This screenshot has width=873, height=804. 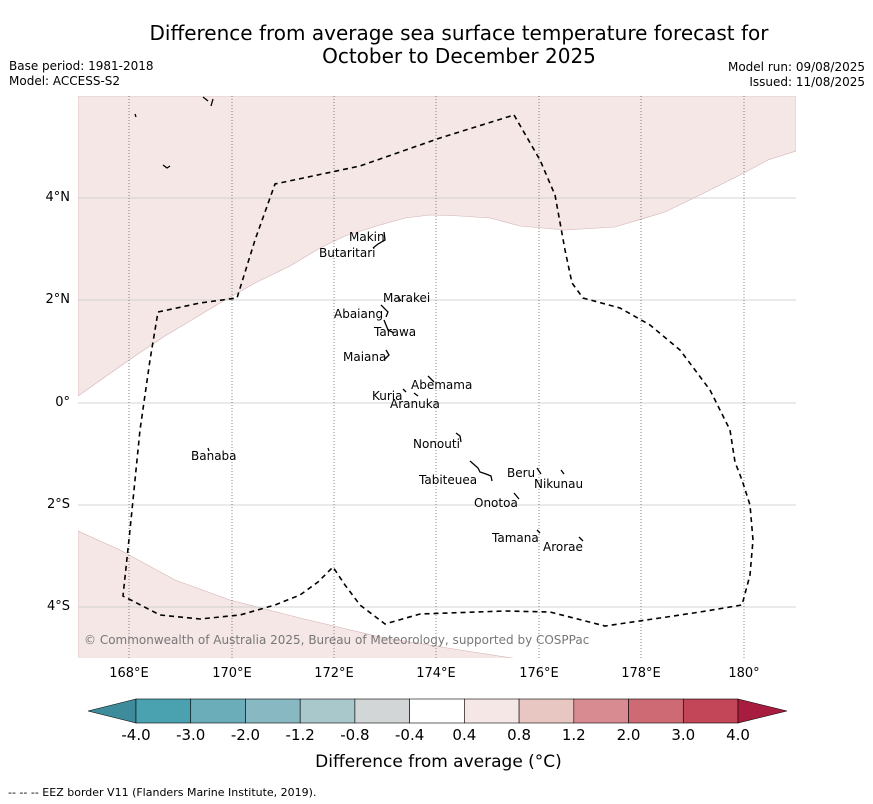 I want to click on model-name: Model: ACCESS-S2, so click(x=65, y=81).